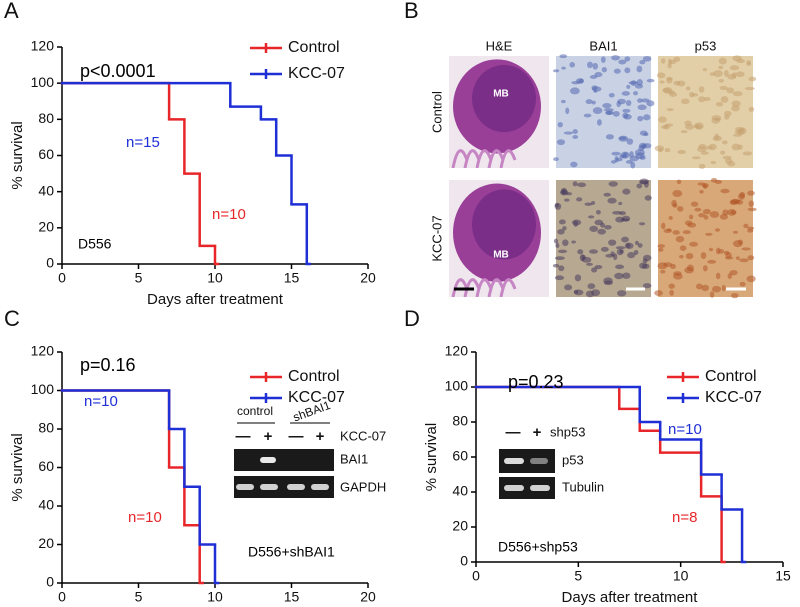 Image resolution: width=800 pixels, height=607 pixels. I want to click on y-tick-label: 100, so click(457, 386).